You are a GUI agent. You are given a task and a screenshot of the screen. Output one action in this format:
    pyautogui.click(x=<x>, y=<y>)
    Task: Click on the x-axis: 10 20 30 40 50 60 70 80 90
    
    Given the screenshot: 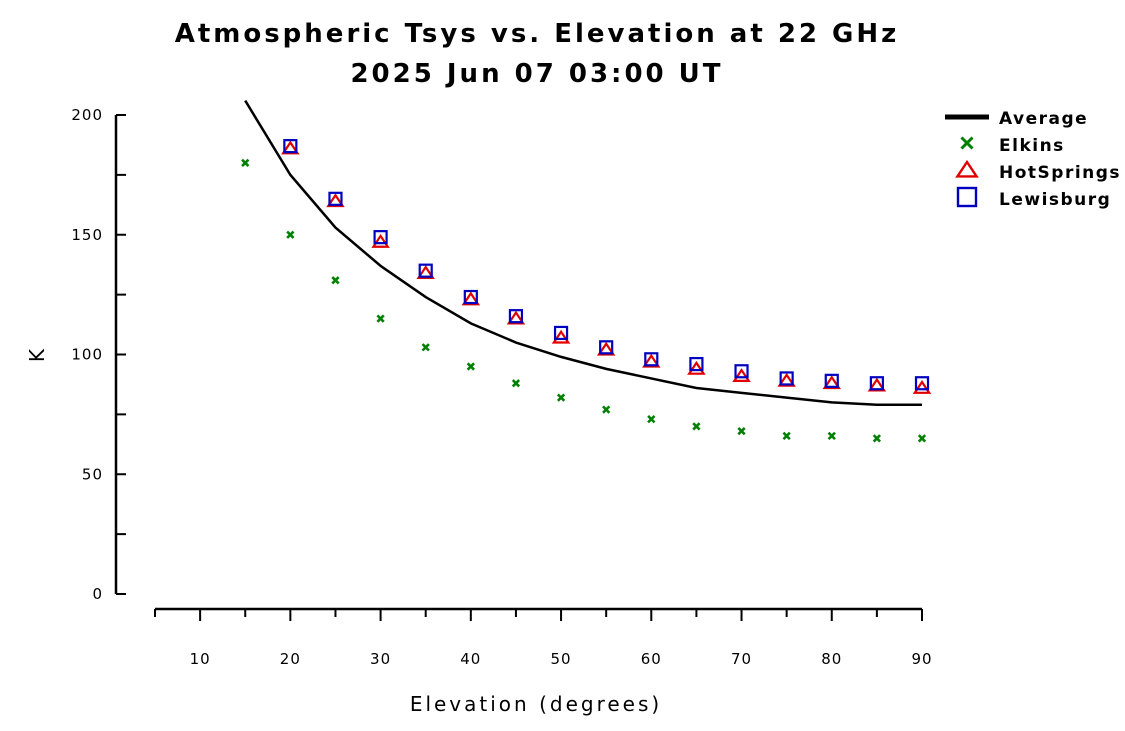 What is the action you would take?
    pyautogui.click(x=543, y=637)
    